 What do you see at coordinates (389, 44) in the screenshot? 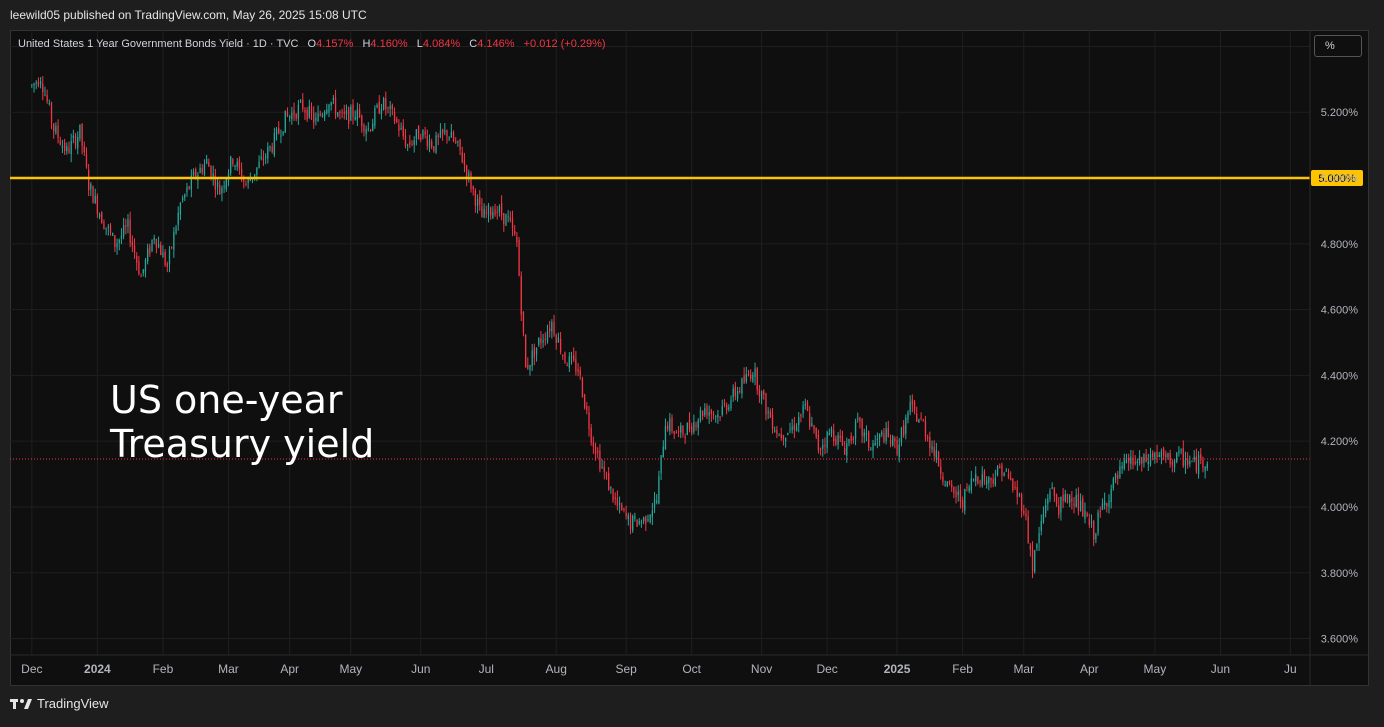
I see `high-value: 4.160%` at bounding box center [389, 44].